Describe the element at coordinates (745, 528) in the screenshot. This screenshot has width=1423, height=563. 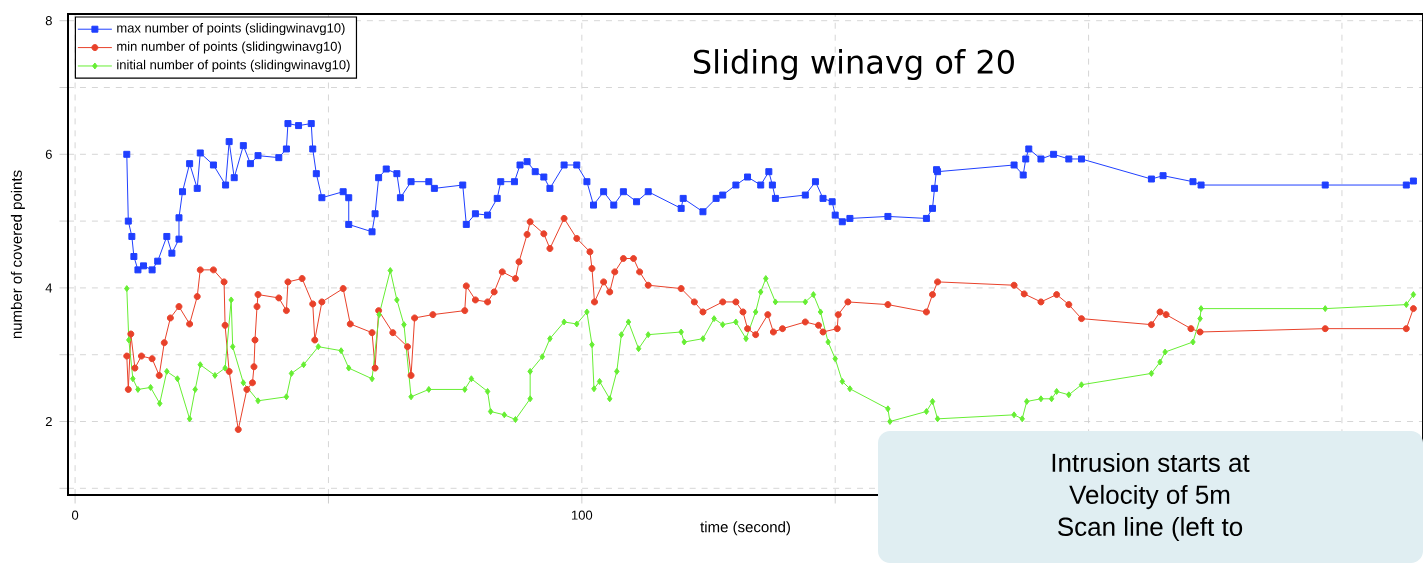
I see `x-axis-title: time (second)` at that location.